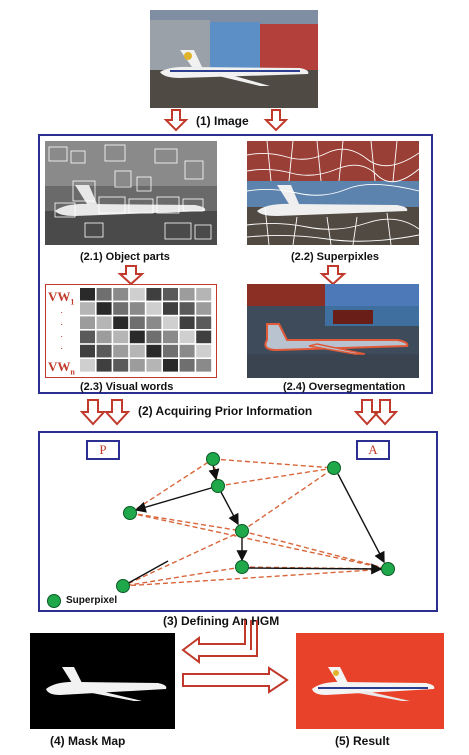 The height and width of the screenshot is (755, 469). I want to click on vw-first-text: VW, so click(59, 296).